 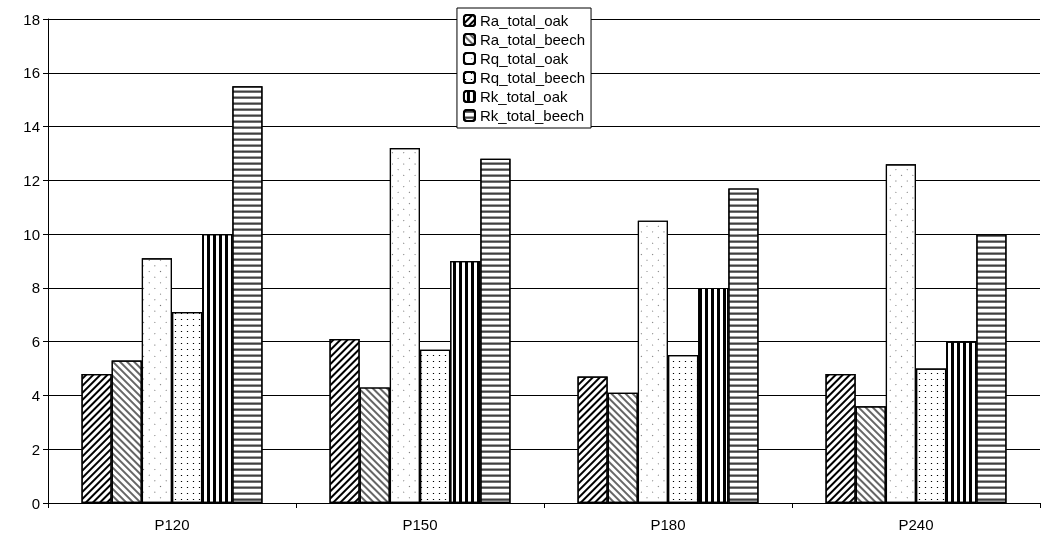 I want to click on y-tick-label: 4, so click(x=35, y=395).